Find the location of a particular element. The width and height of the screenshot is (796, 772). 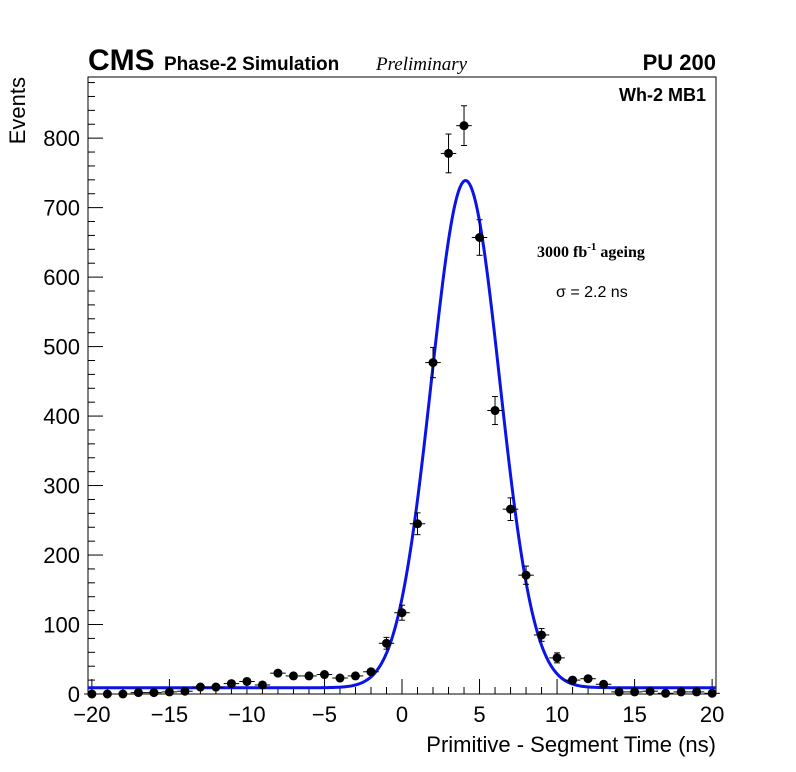

ageing-label: 3000 fb-1 ageing is located at coordinates (591, 251).